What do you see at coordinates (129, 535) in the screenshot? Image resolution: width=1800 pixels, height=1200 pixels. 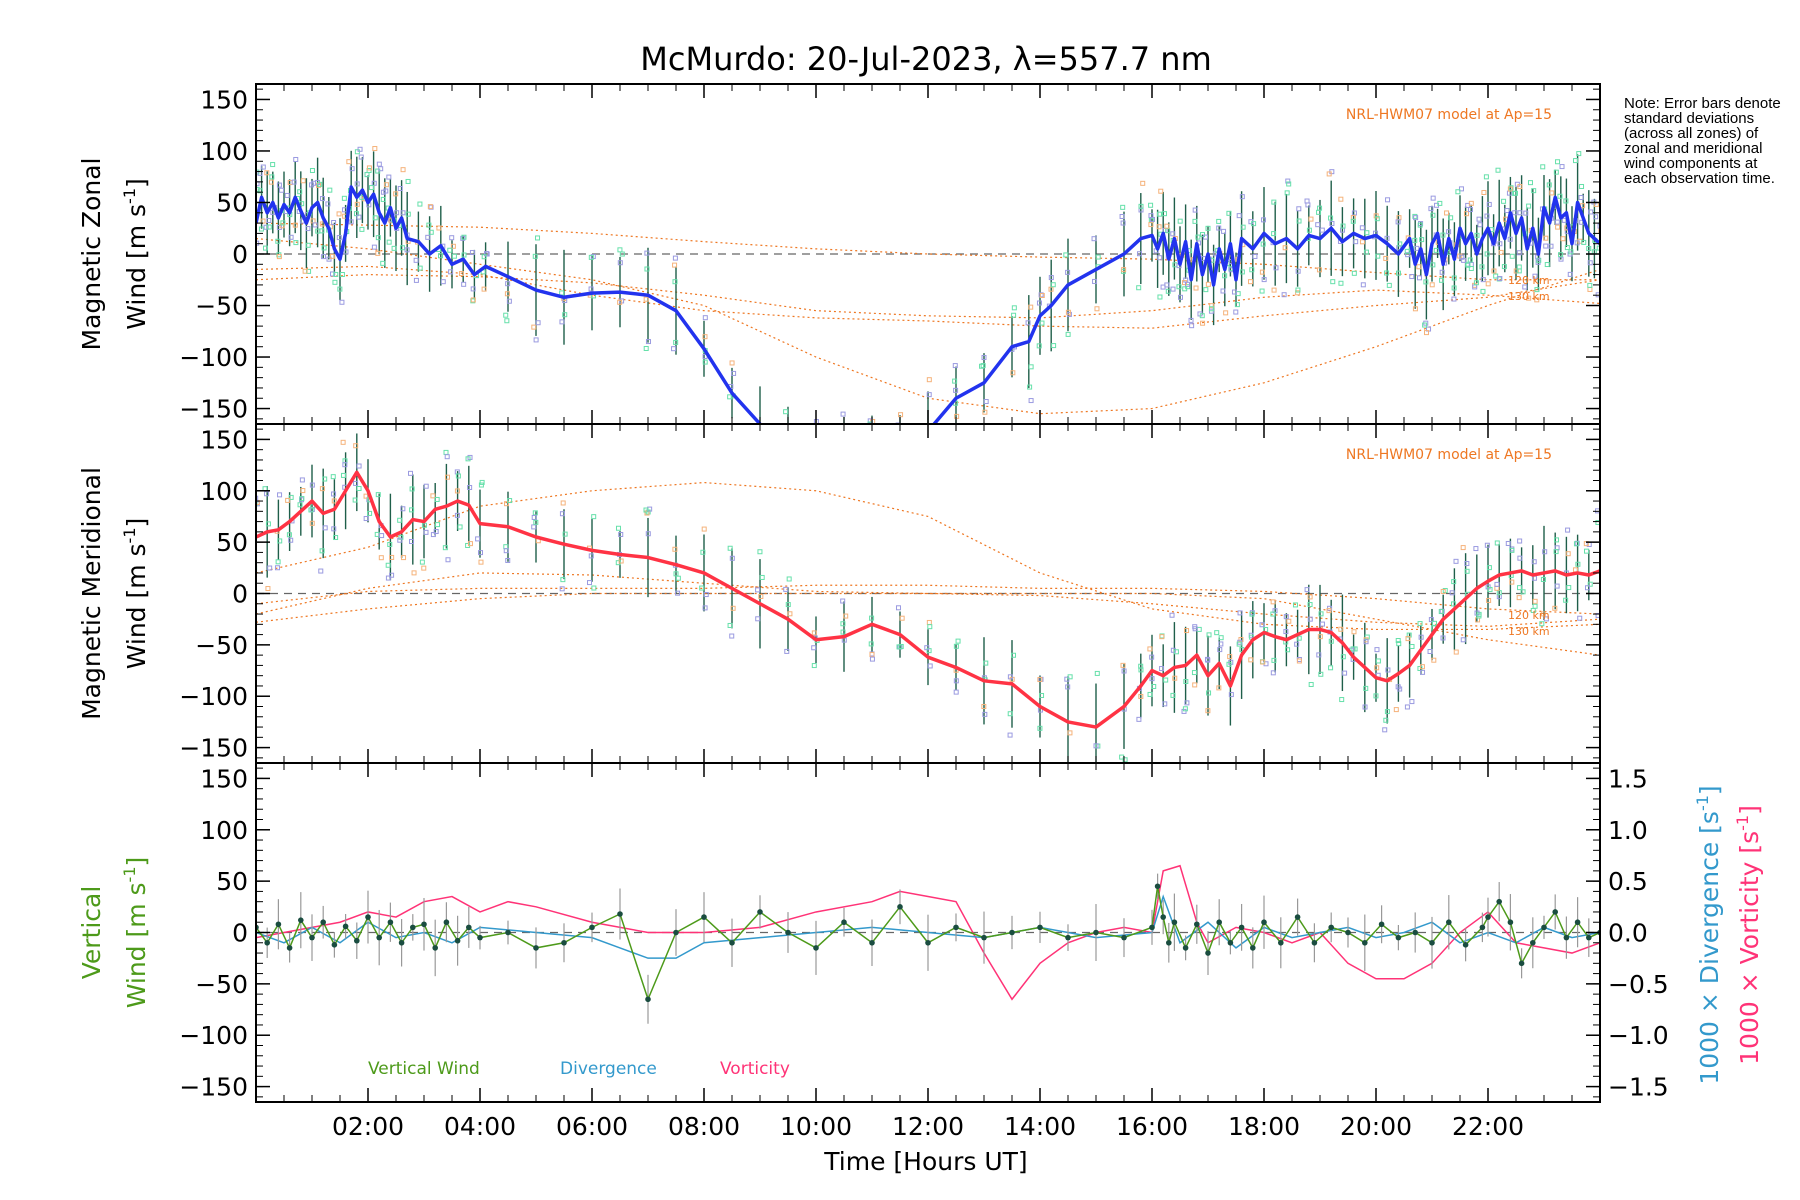 I see `y-axis-label-sup: -1` at bounding box center [129, 535].